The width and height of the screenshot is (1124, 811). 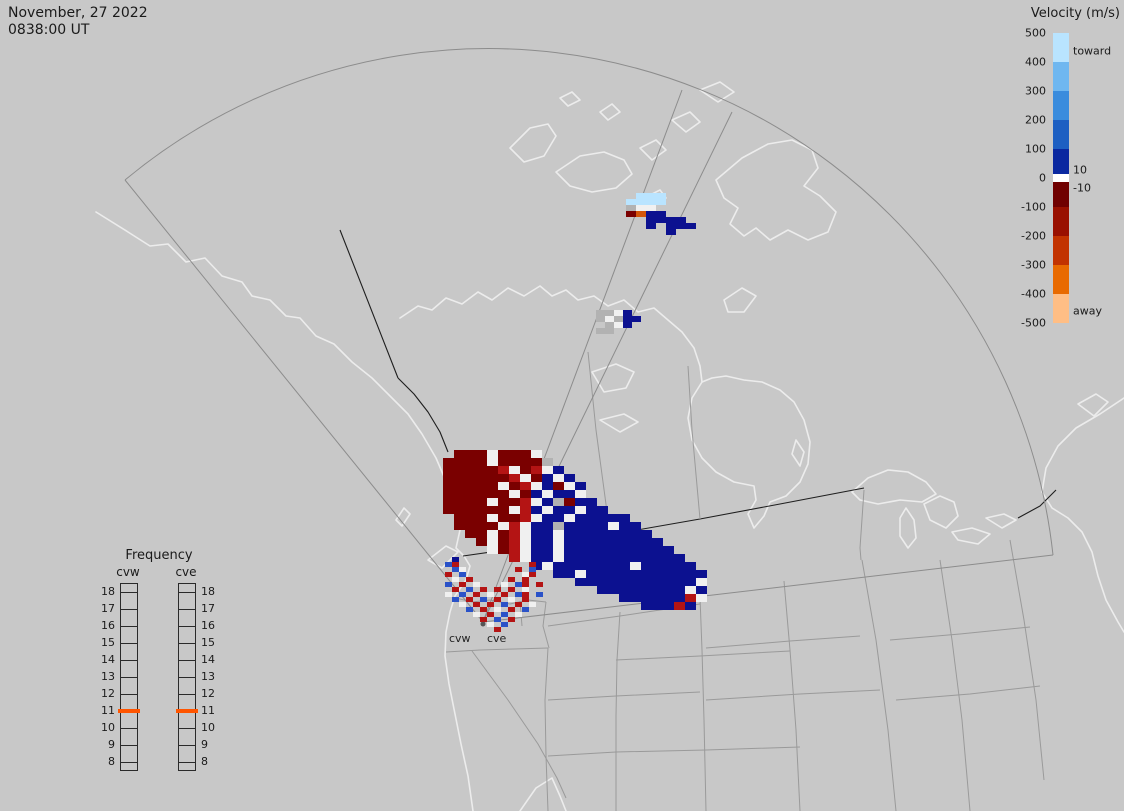 I want to click on southampton-island, so click(x=740, y=300).